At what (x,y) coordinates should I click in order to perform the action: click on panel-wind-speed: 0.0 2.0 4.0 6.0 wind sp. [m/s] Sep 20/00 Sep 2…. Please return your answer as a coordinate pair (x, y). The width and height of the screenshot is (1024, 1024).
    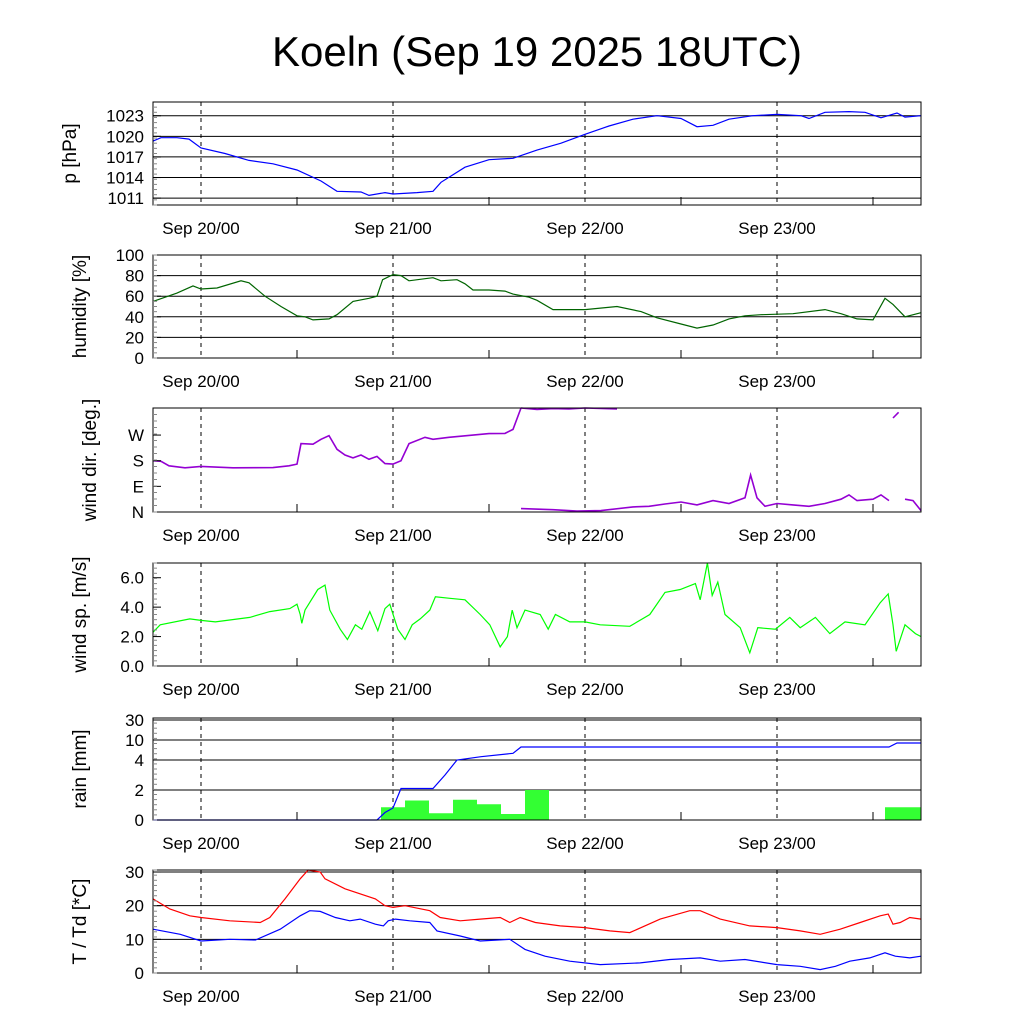
    Looking at the image, I should click on (496, 627).